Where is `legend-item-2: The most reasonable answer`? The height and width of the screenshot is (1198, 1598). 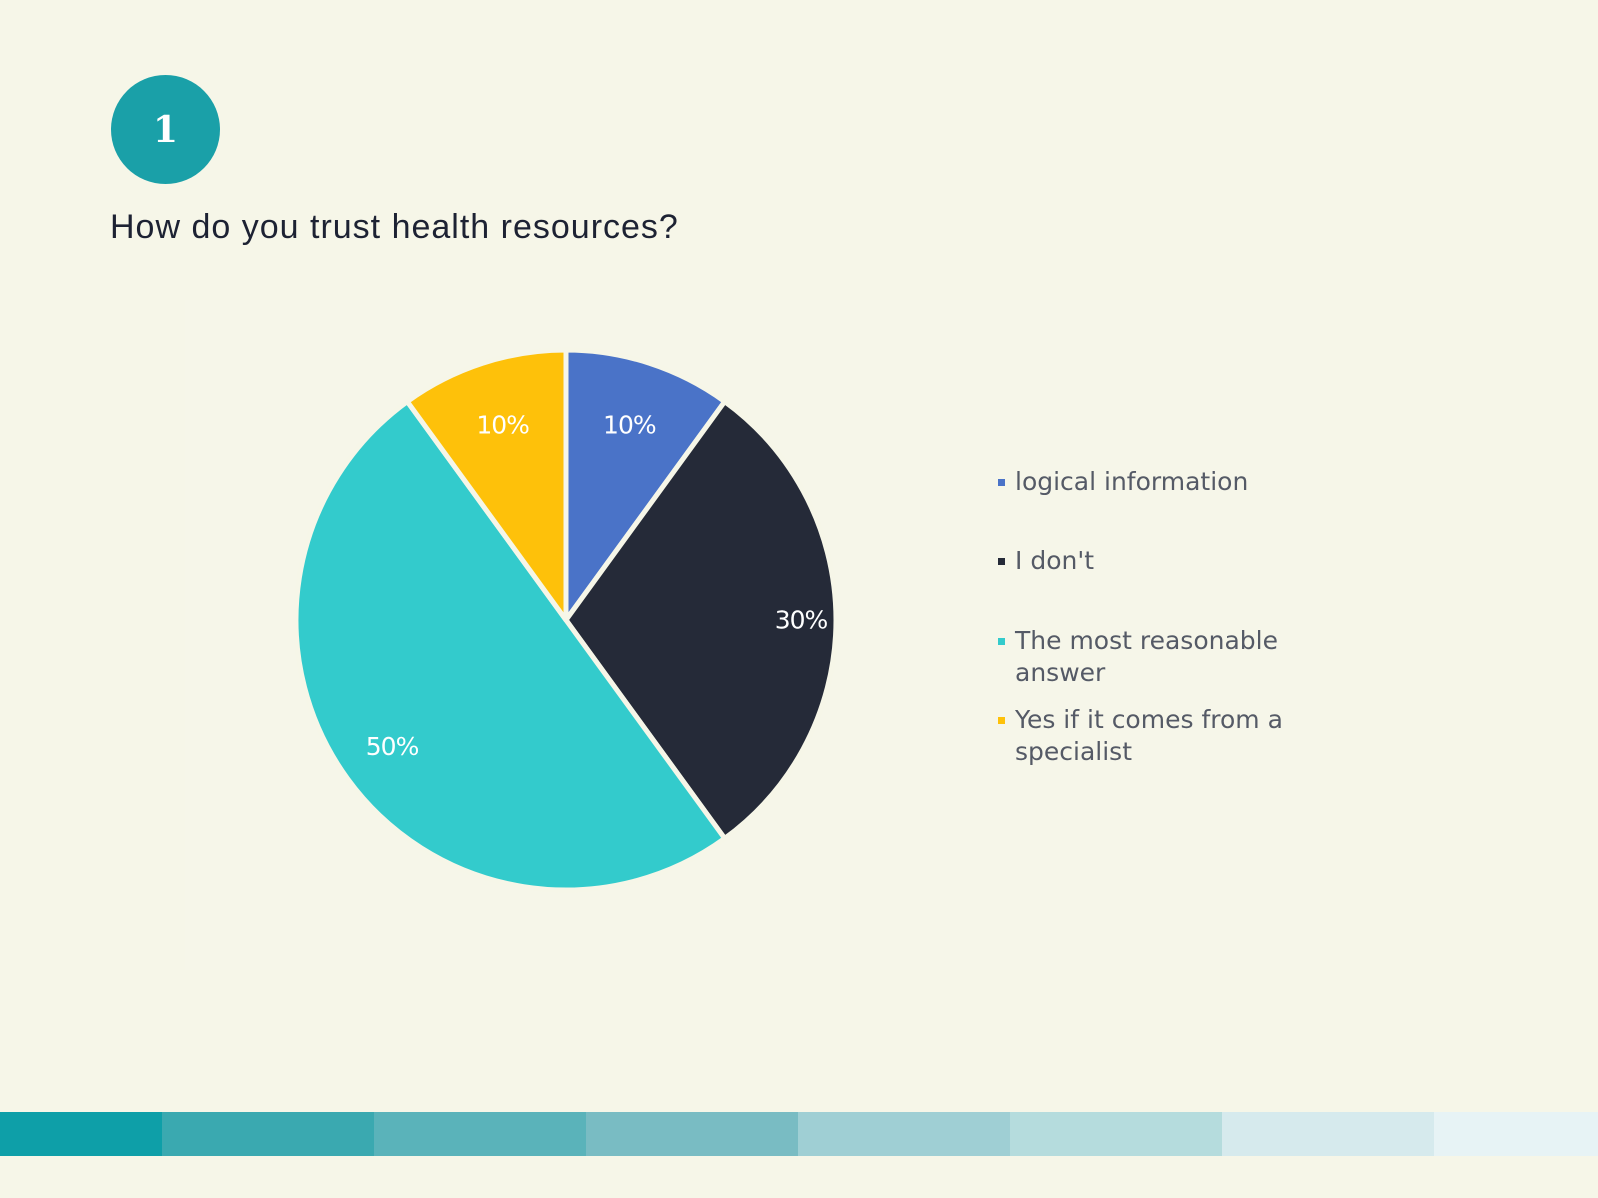 legend-item-2: The most reasonable answer is located at coordinates (1151, 657).